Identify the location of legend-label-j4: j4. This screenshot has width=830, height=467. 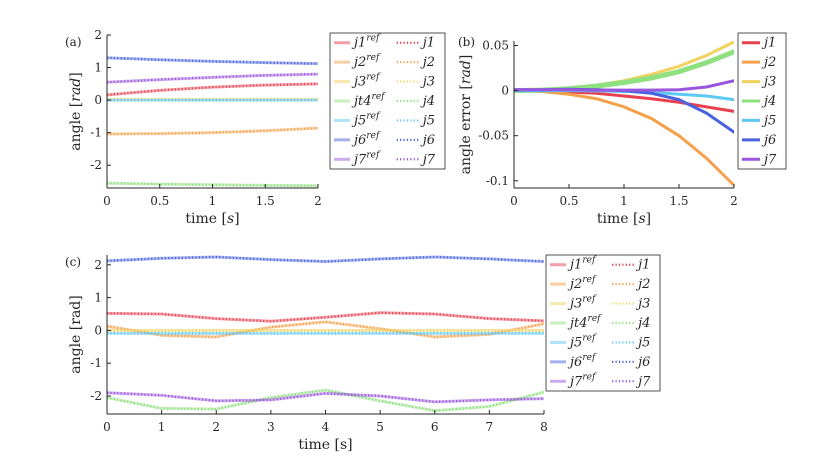
(768, 101).